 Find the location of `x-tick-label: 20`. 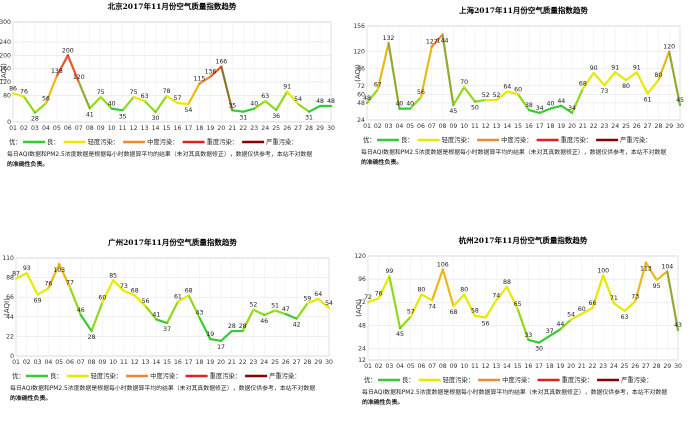

x-tick-label: 20 is located at coordinates (221, 128).